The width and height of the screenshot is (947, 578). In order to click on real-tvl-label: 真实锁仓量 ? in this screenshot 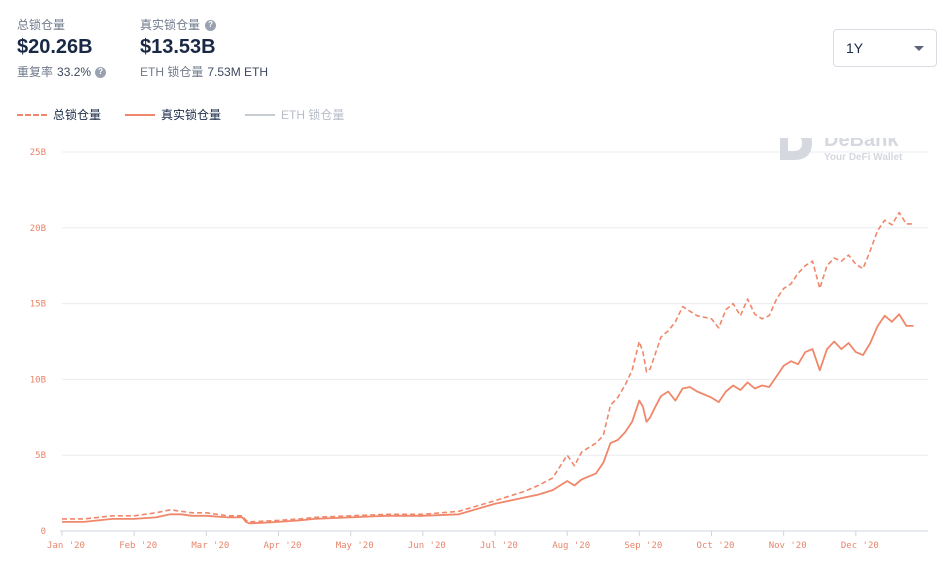, I will do `click(204, 25)`.